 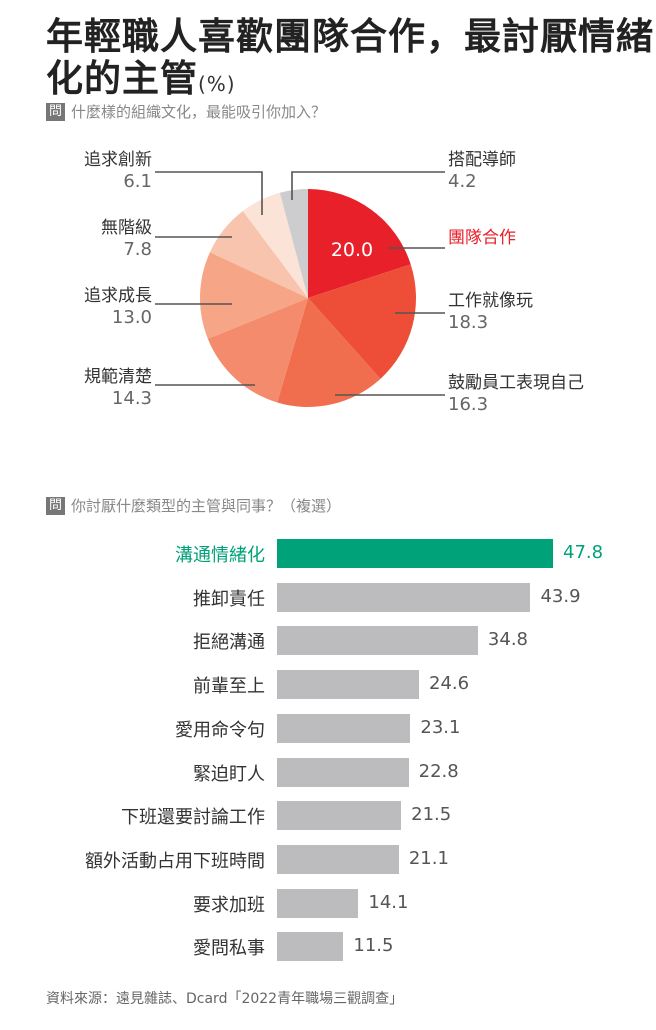 What do you see at coordinates (507, 640) in the screenshot?
I see `bar-value-label: 34.8` at bounding box center [507, 640].